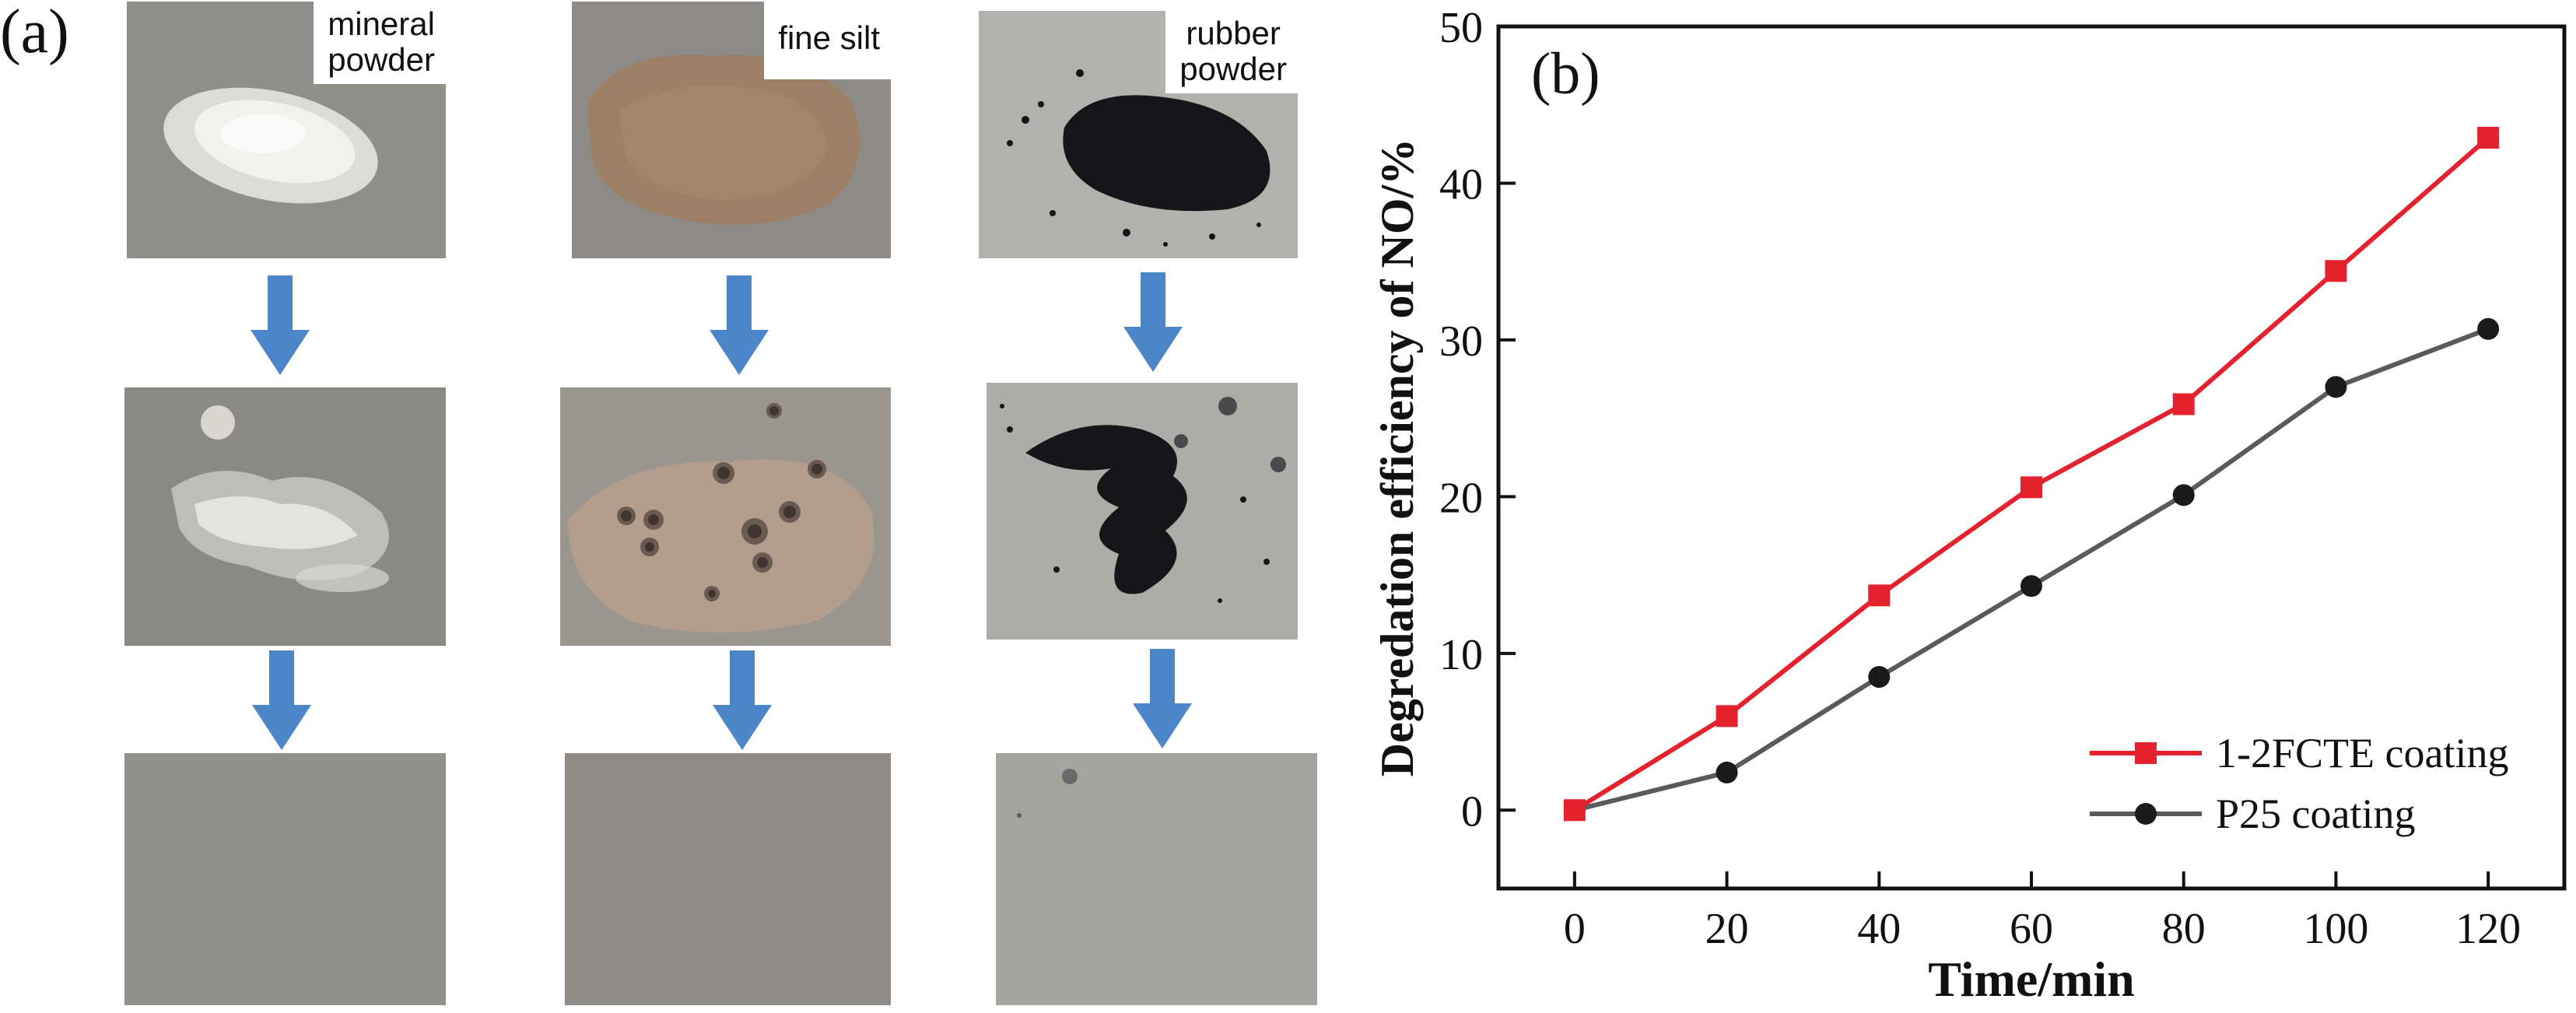 This screenshot has height=1013, width=2576. What do you see at coordinates (1879, 929) in the screenshot?
I see `x-tick-label: 40` at bounding box center [1879, 929].